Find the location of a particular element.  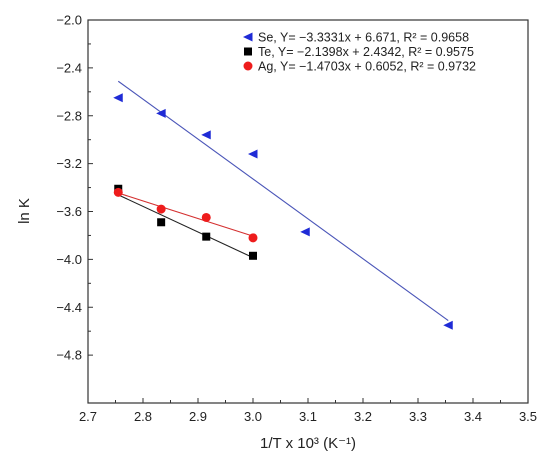

y-tick-label: −4.4 is located at coordinates (69, 307).